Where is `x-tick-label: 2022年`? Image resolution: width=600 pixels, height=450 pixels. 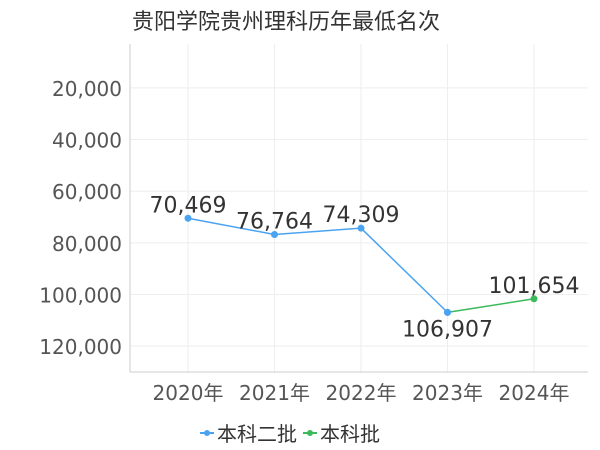 x-tick-label: 2022年 is located at coordinates (361, 393).